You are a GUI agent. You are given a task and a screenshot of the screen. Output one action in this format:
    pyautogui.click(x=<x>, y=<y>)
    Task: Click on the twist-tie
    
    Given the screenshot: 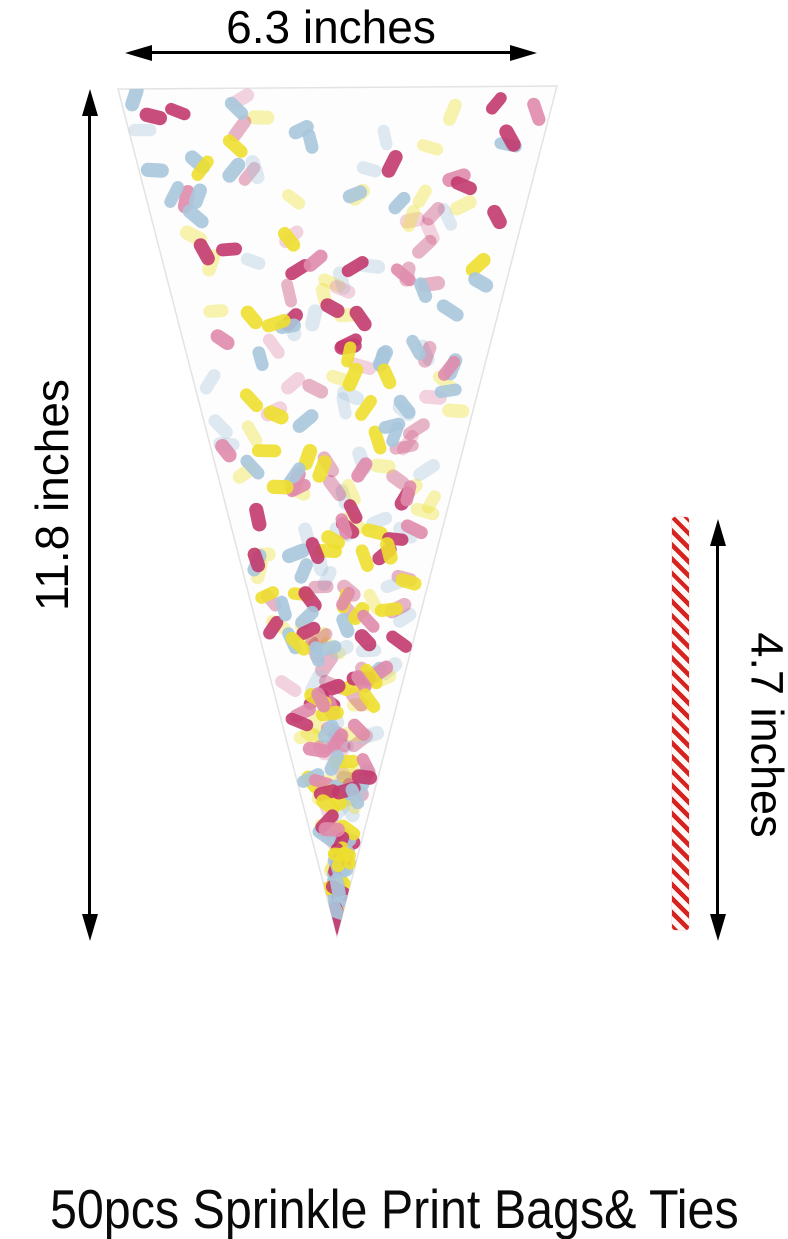 What is the action you would take?
    pyautogui.click(x=680, y=723)
    